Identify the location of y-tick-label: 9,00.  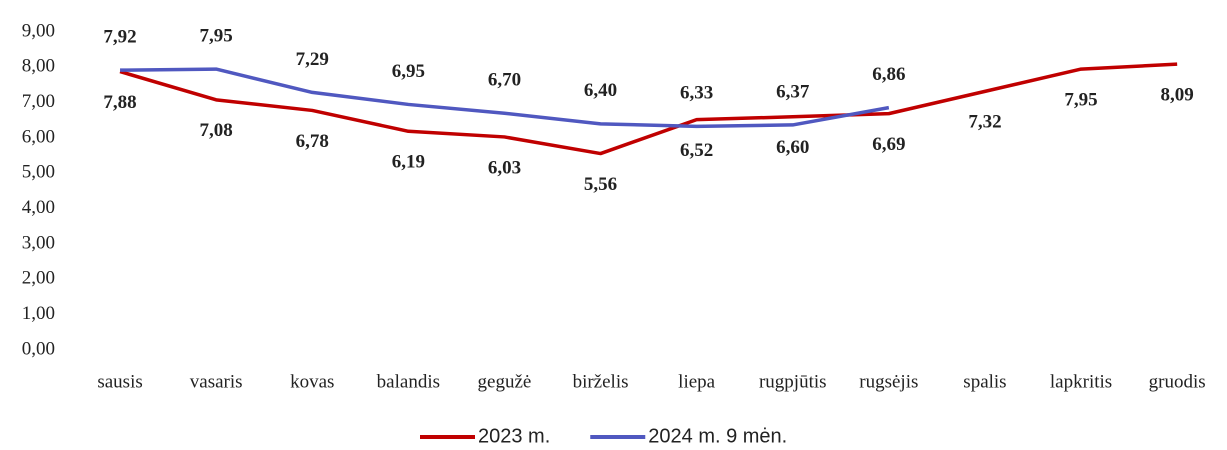
(38, 30).